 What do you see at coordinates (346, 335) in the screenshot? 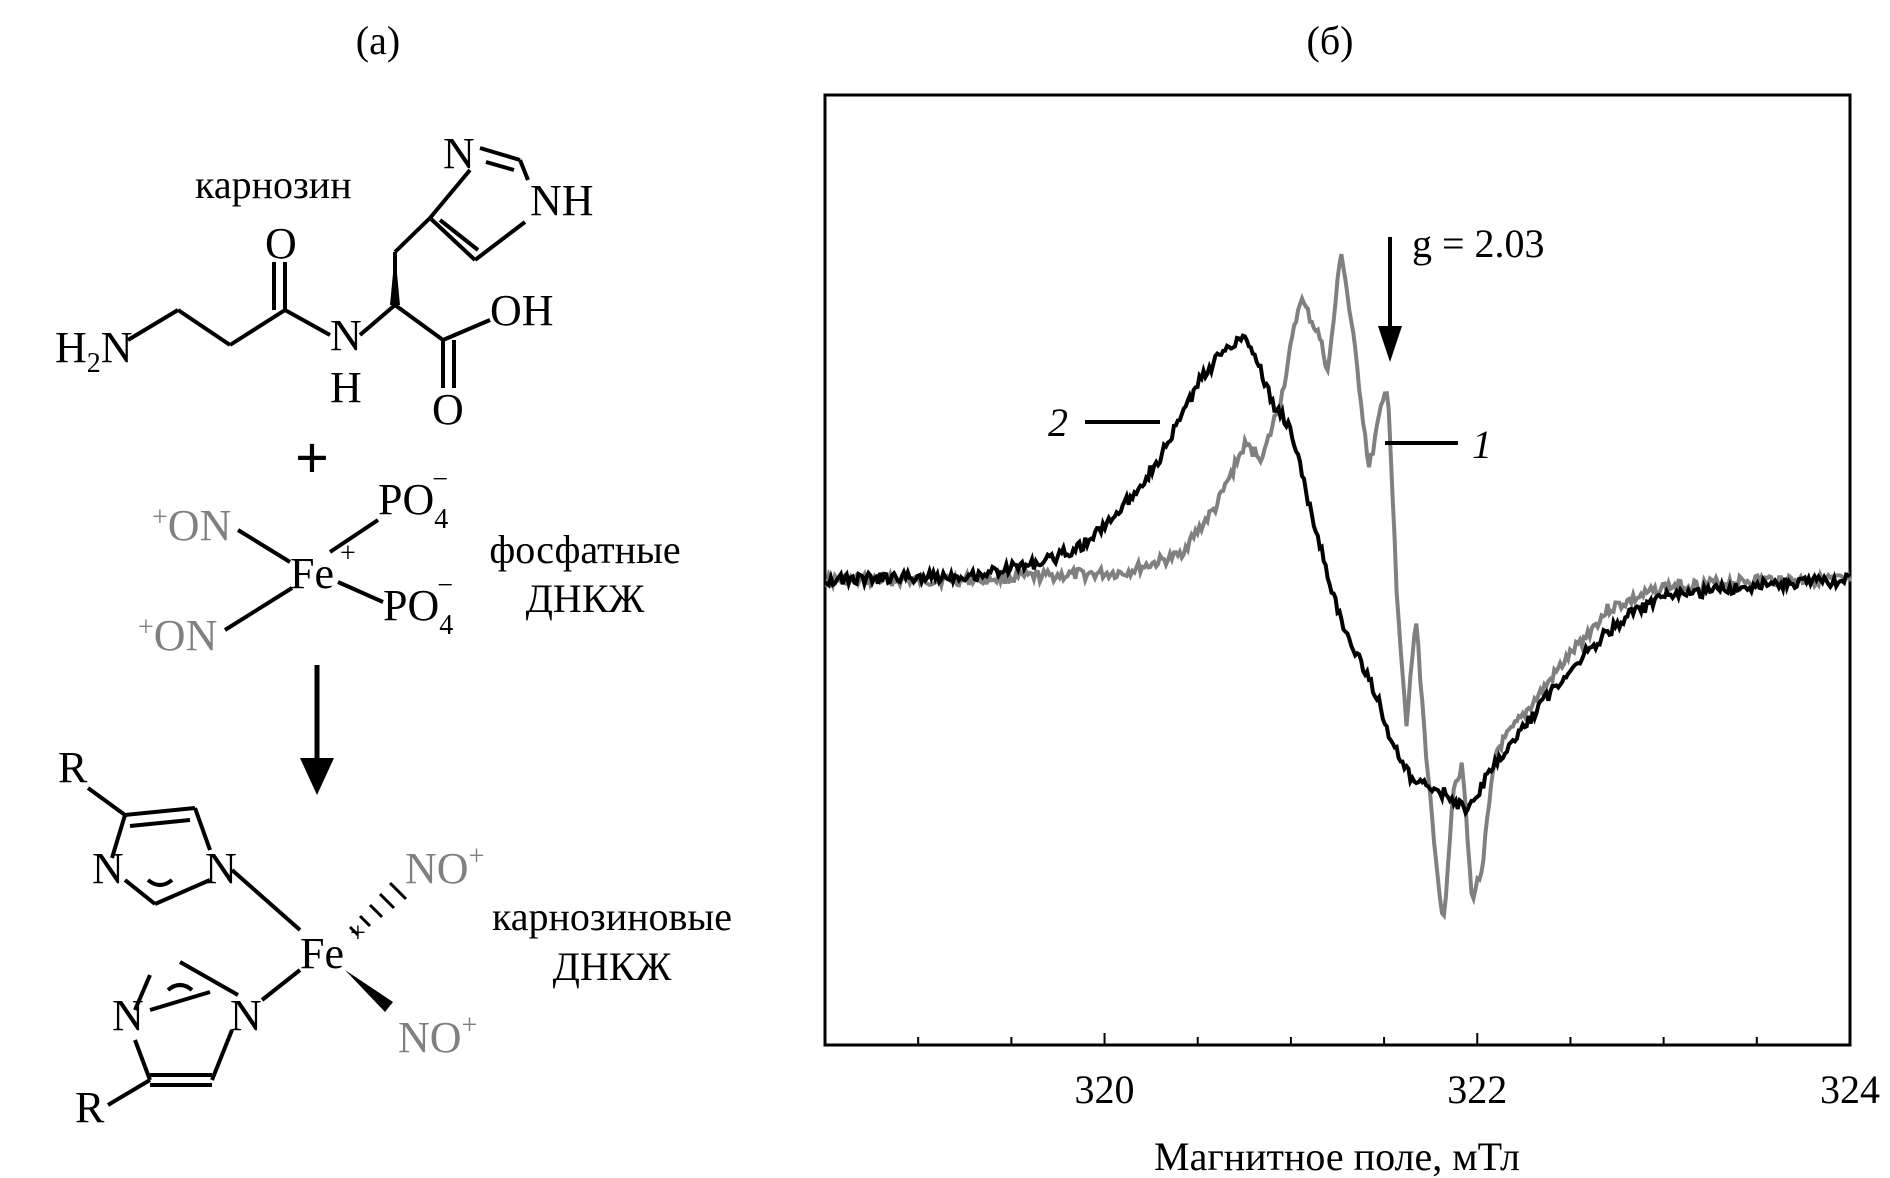
I see `carnosine-amide-n: N` at bounding box center [346, 335].